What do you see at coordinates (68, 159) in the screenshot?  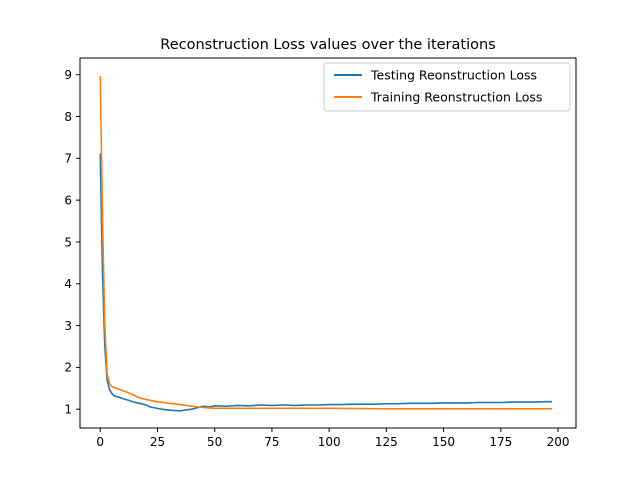 I see `y-tick-label: 7` at bounding box center [68, 159].